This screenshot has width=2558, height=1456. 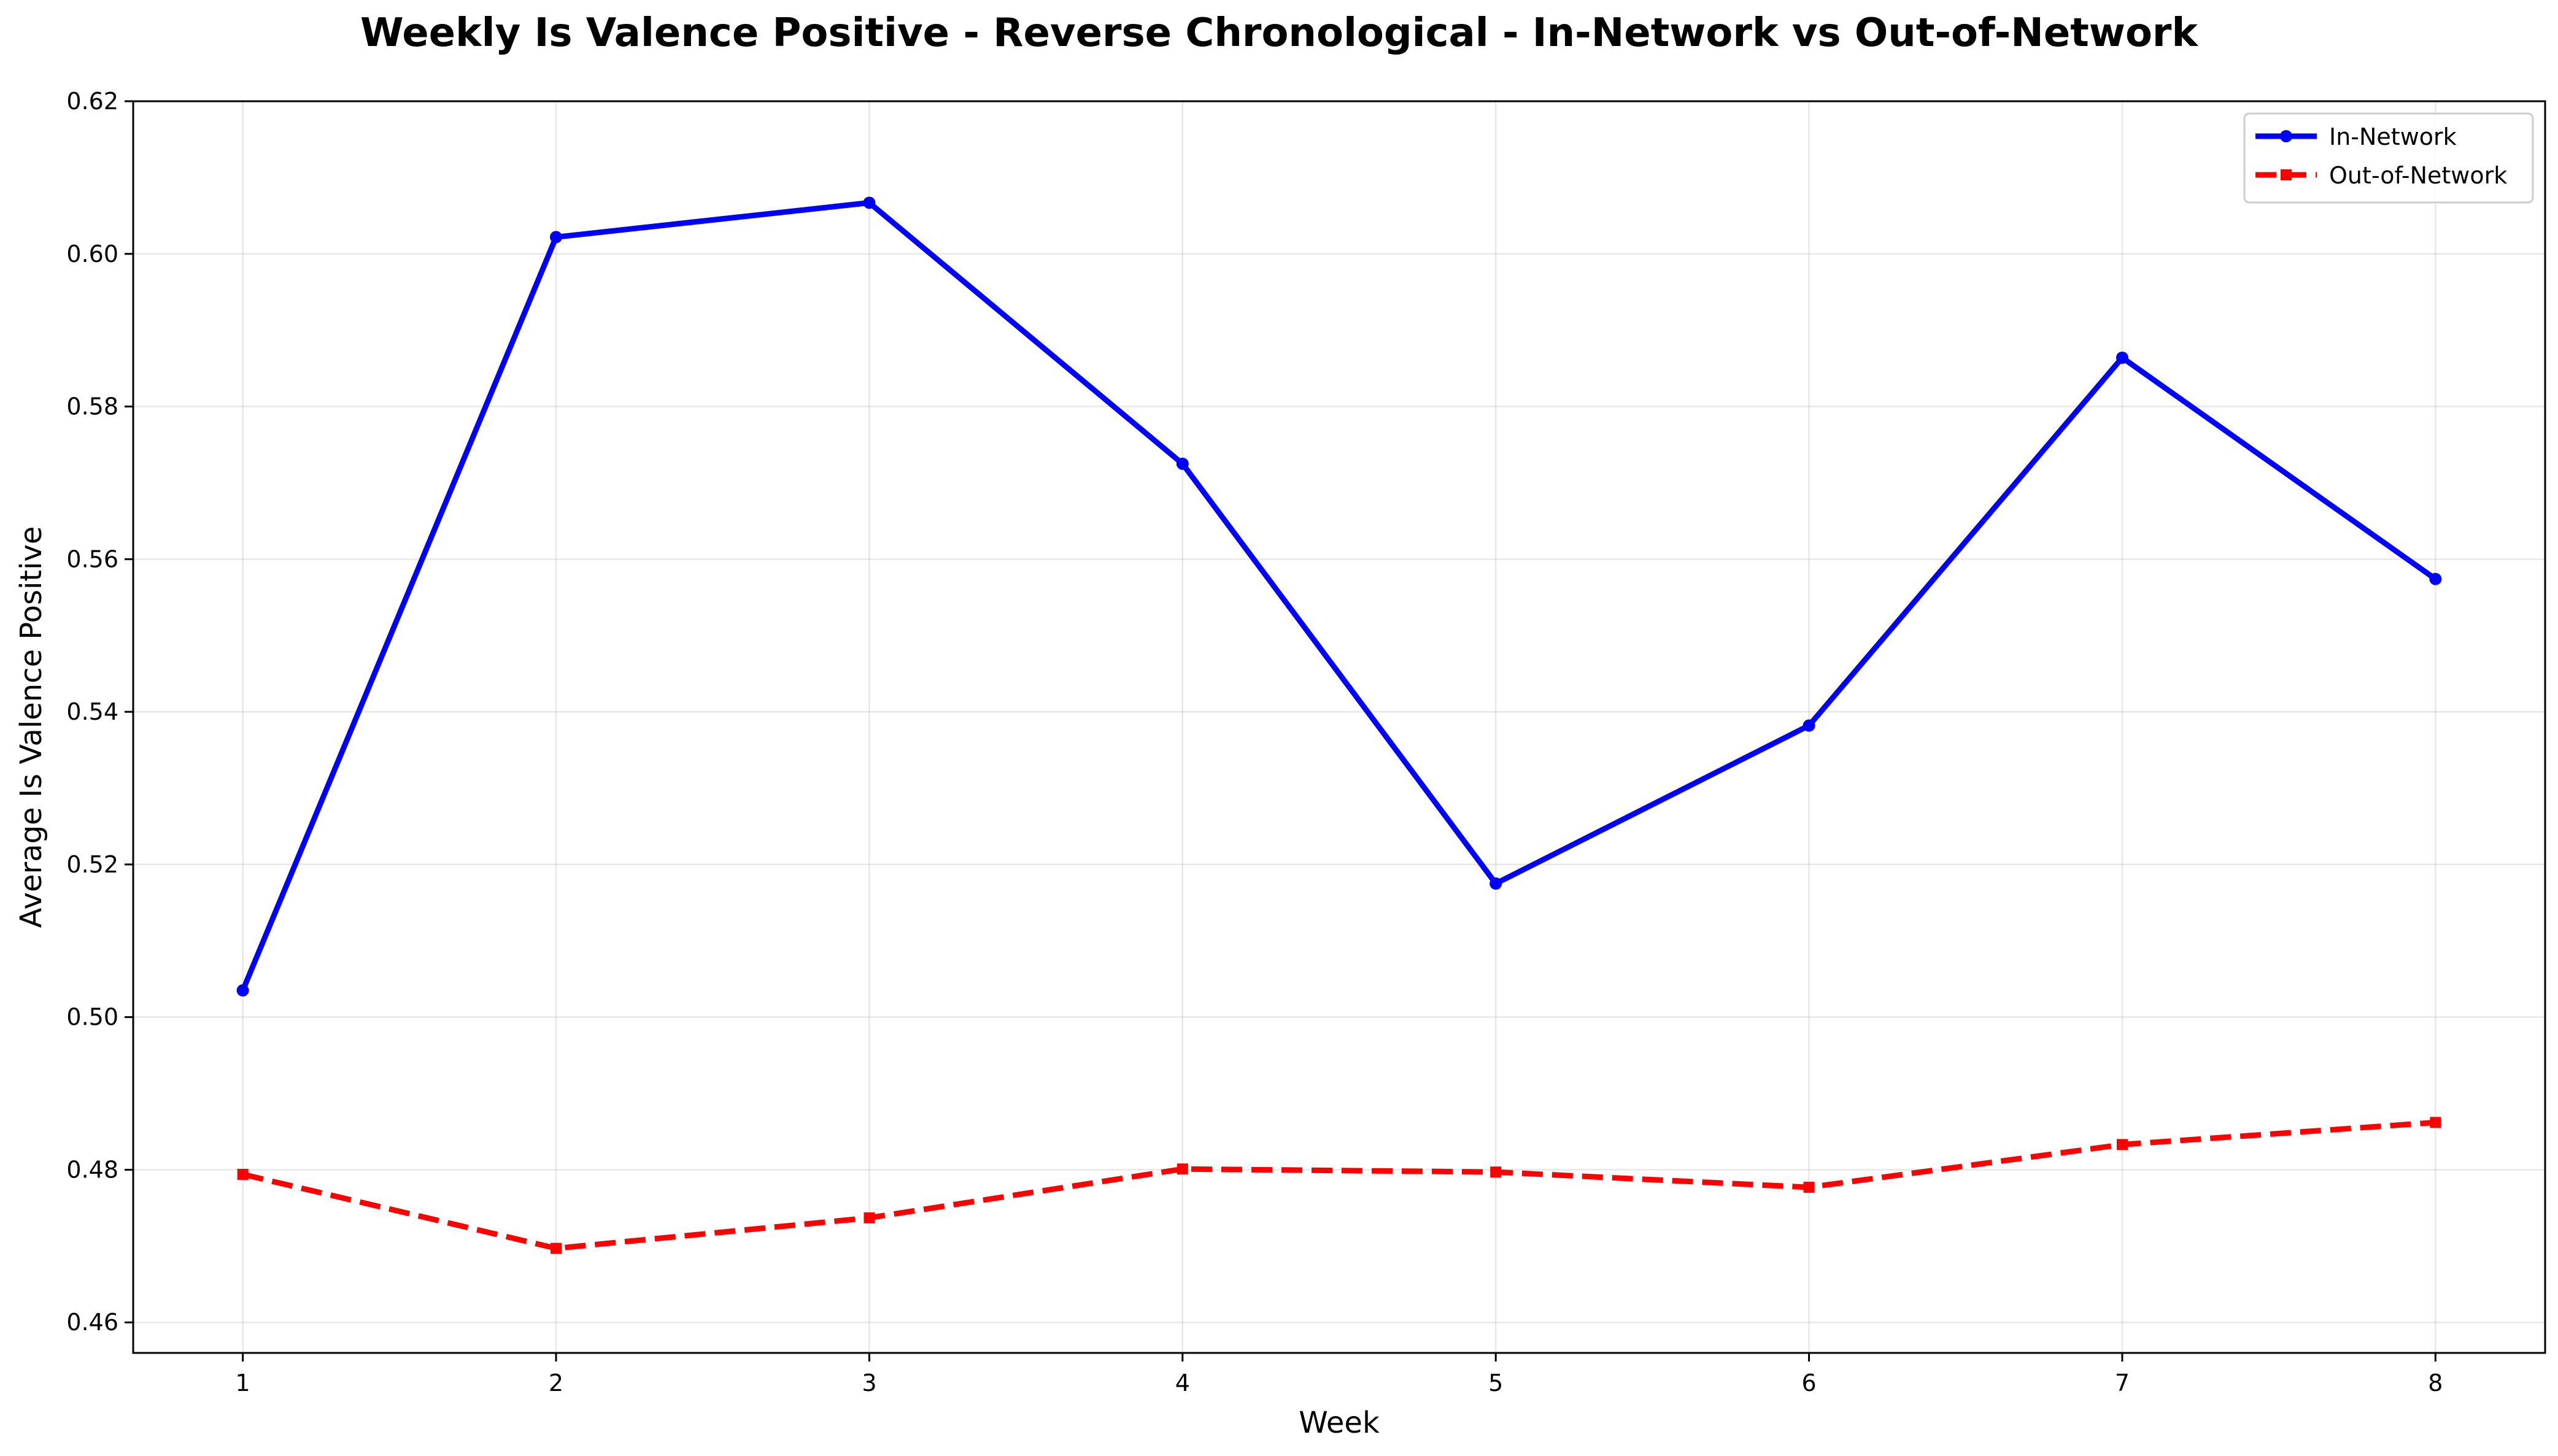 I want to click on out-of-network-line, so click(x=1339, y=1185).